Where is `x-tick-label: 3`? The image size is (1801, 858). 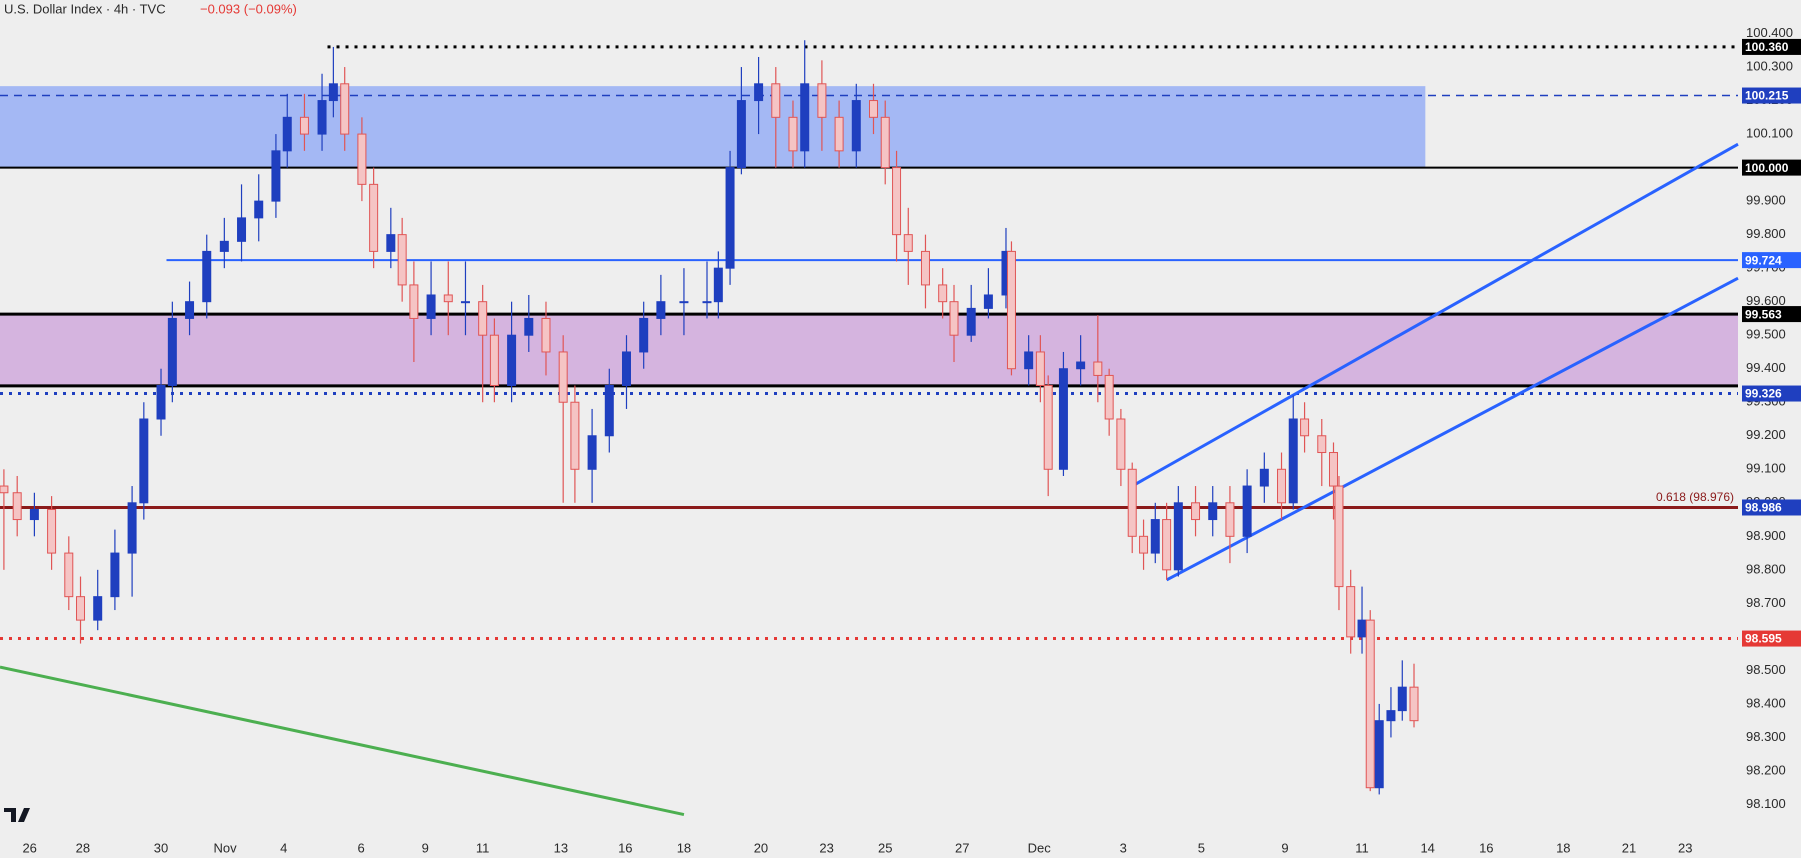 x-tick-label: 3 is located at coordinates (1123, 847).